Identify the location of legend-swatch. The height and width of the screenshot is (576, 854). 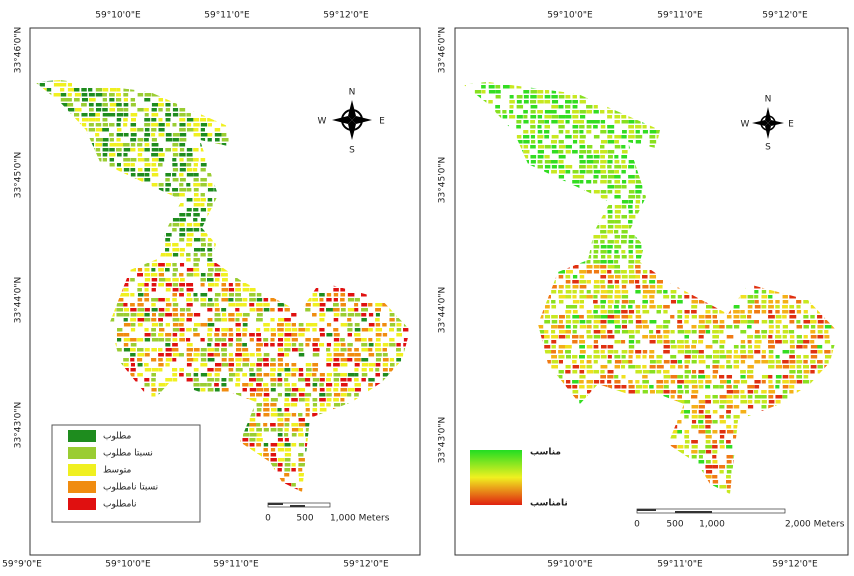
(82, 436).